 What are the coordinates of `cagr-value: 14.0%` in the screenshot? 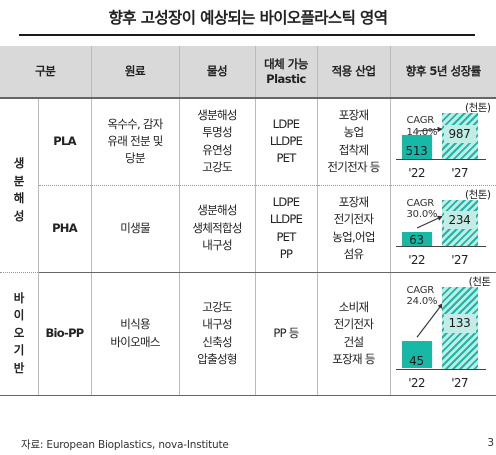 It's located at (422, 132).